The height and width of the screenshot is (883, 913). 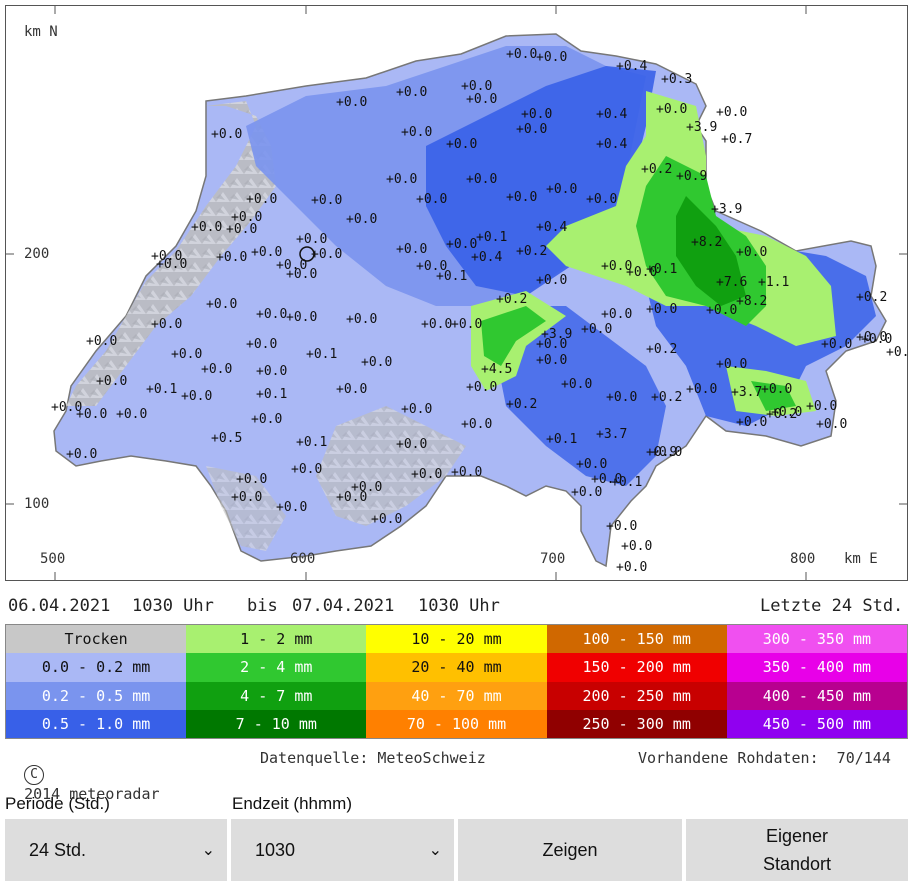 I want to click on station-marker: +0.3, so click(x=676, y=79).